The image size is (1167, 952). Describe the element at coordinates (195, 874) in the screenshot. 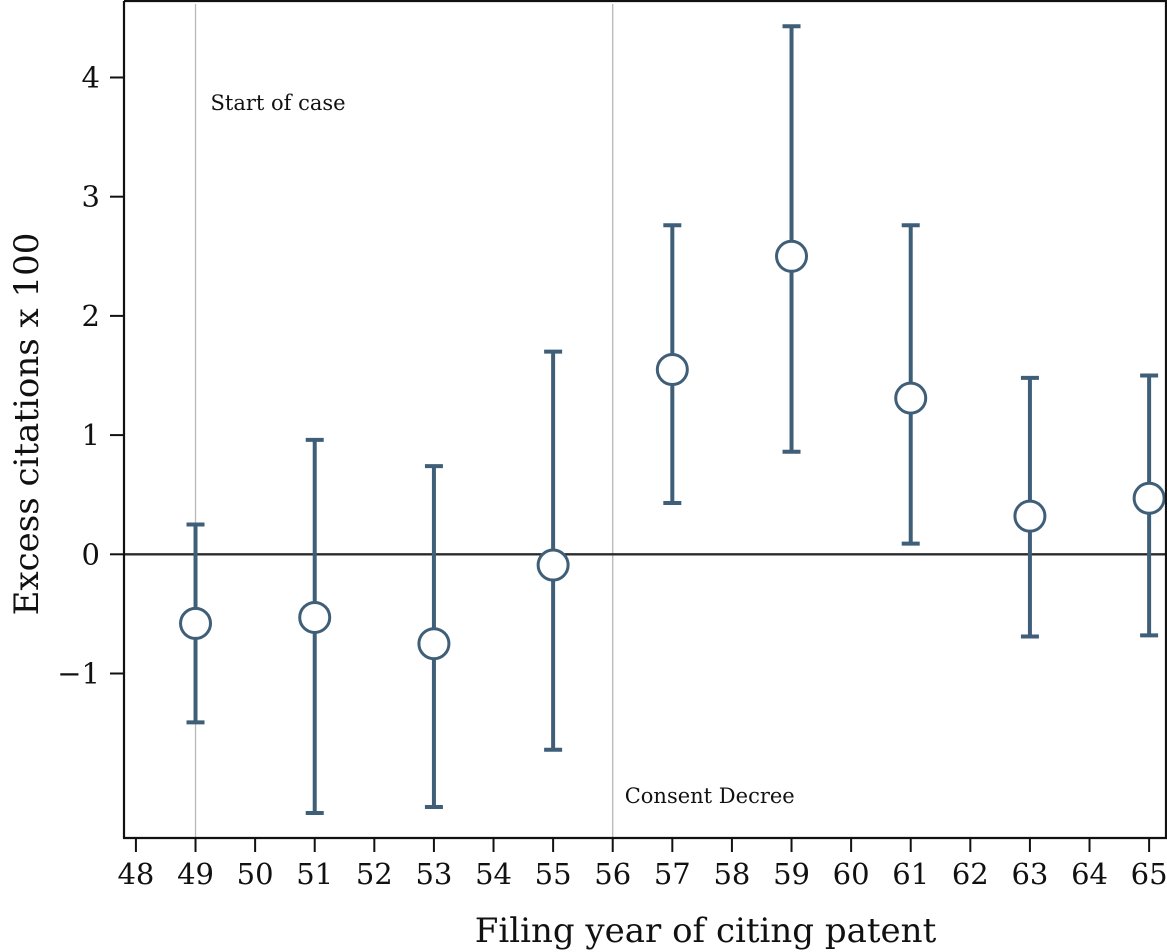

I see `x-tick-label: 49` at that location.